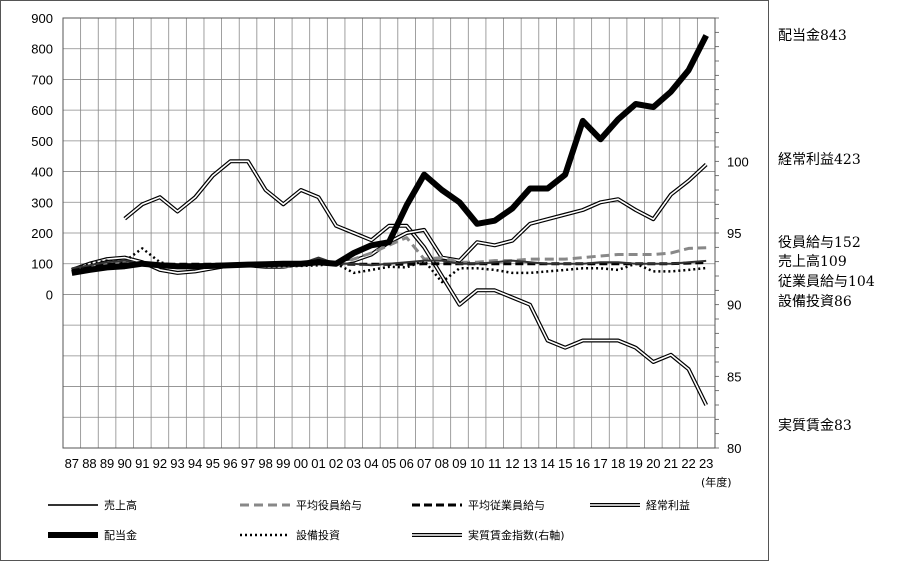 Image resolution: width=919 pixels, height=580 pixels. Describe the element at coordinates (688, 463) in the screenshot. I see `x-tick-label: 22` at that location.